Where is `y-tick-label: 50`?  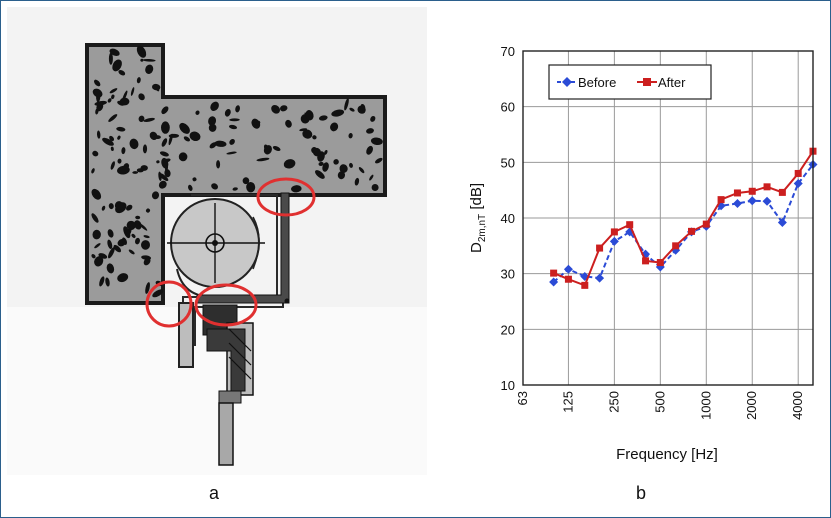
y-tick-label: 50 is located at coordinates (508, 162).